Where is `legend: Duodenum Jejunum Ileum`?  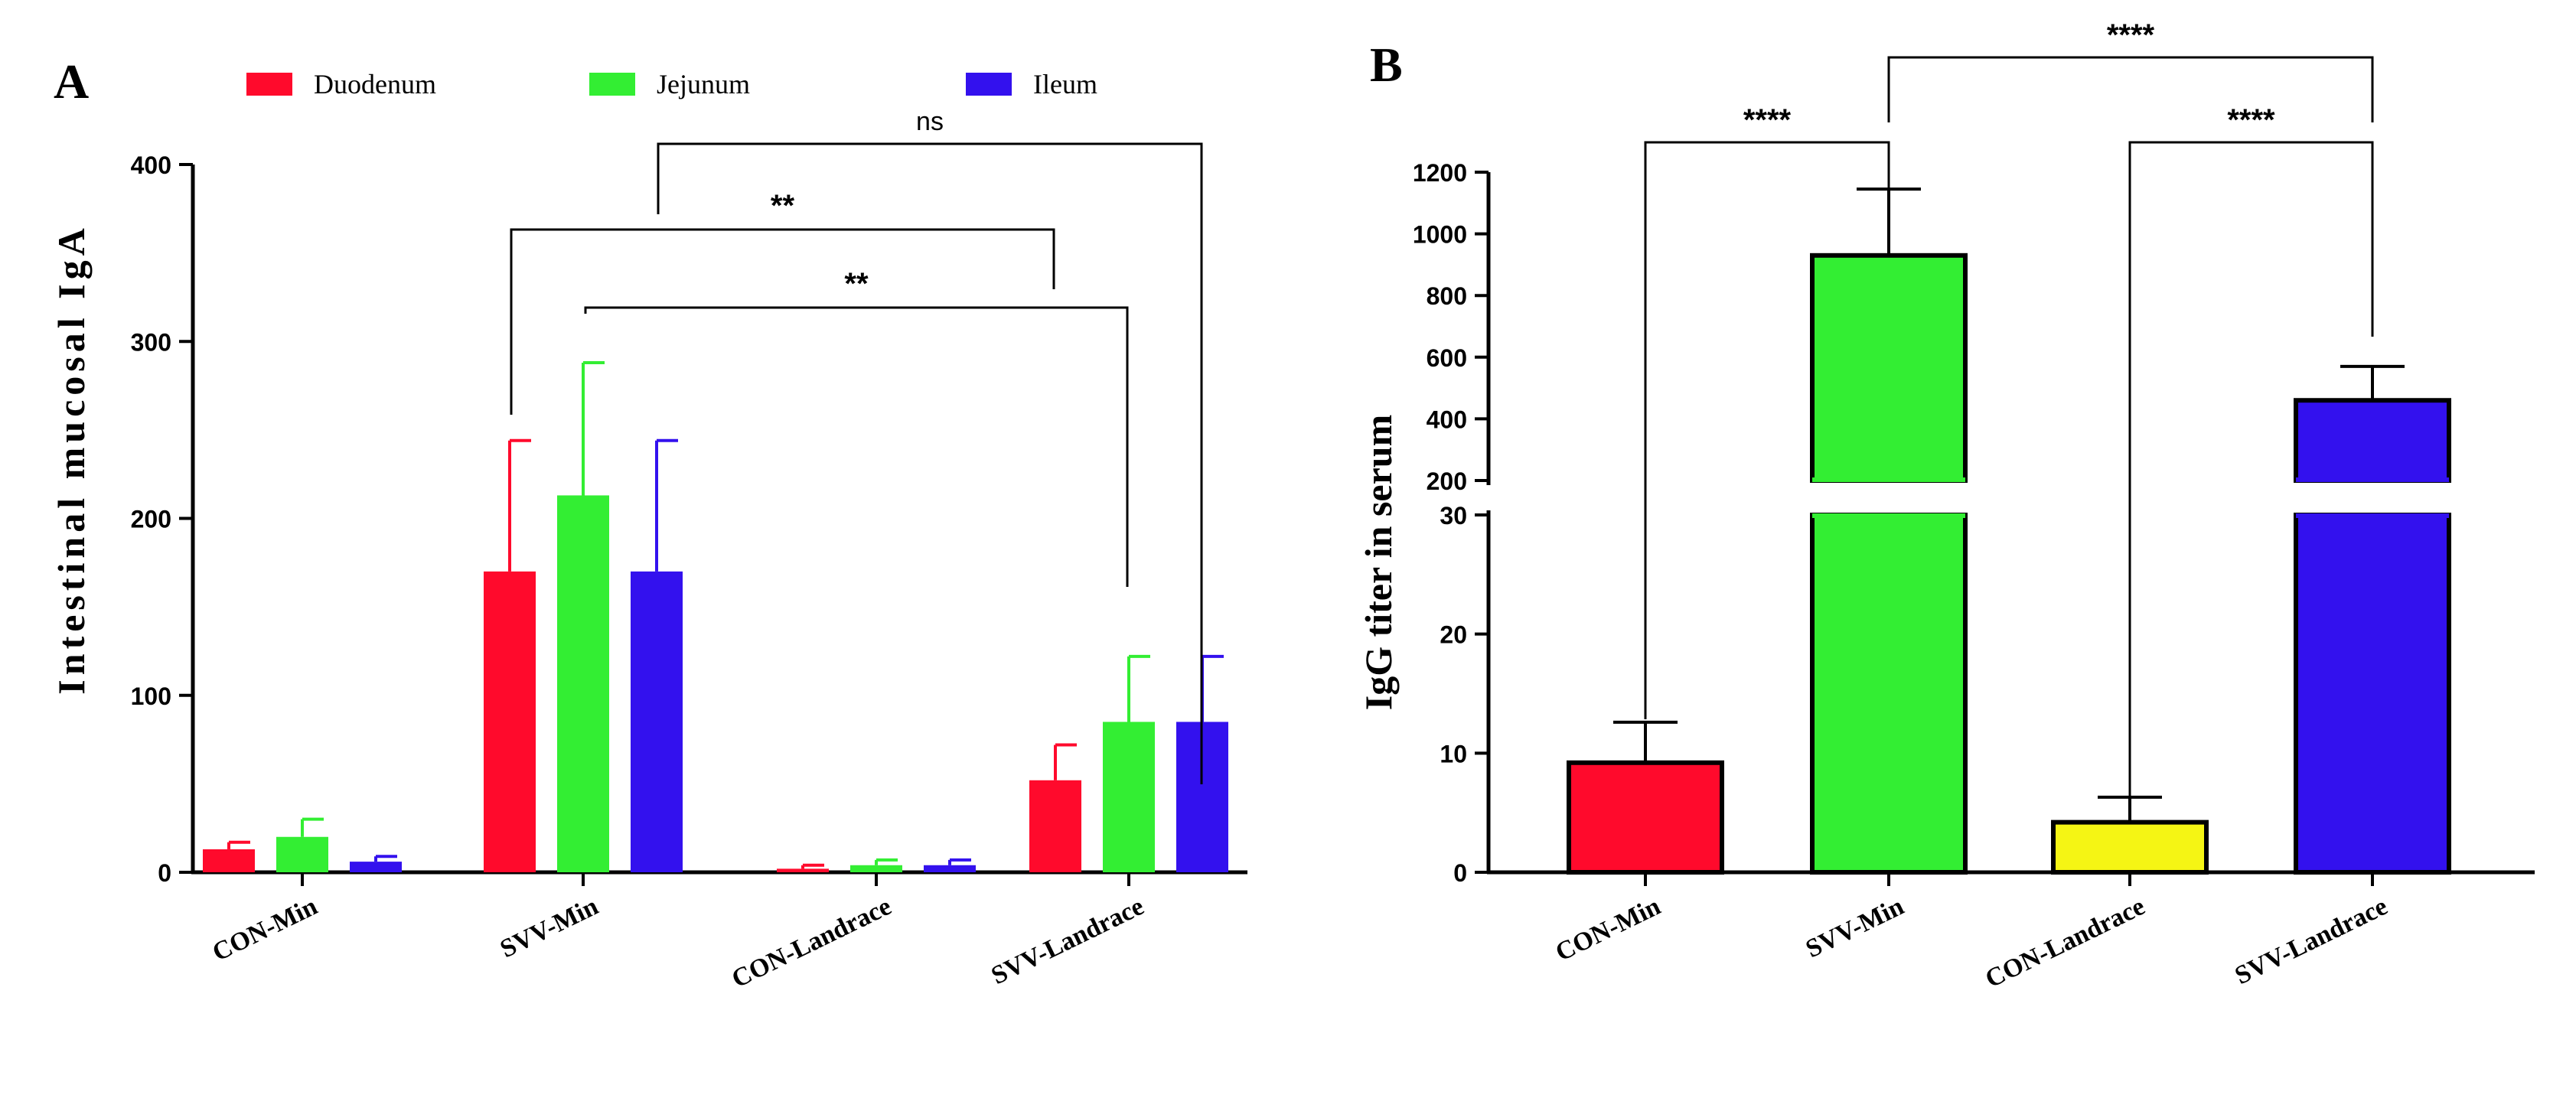
legend: Duodenum Jejunum Ileum is located at coordinates (671, 84).